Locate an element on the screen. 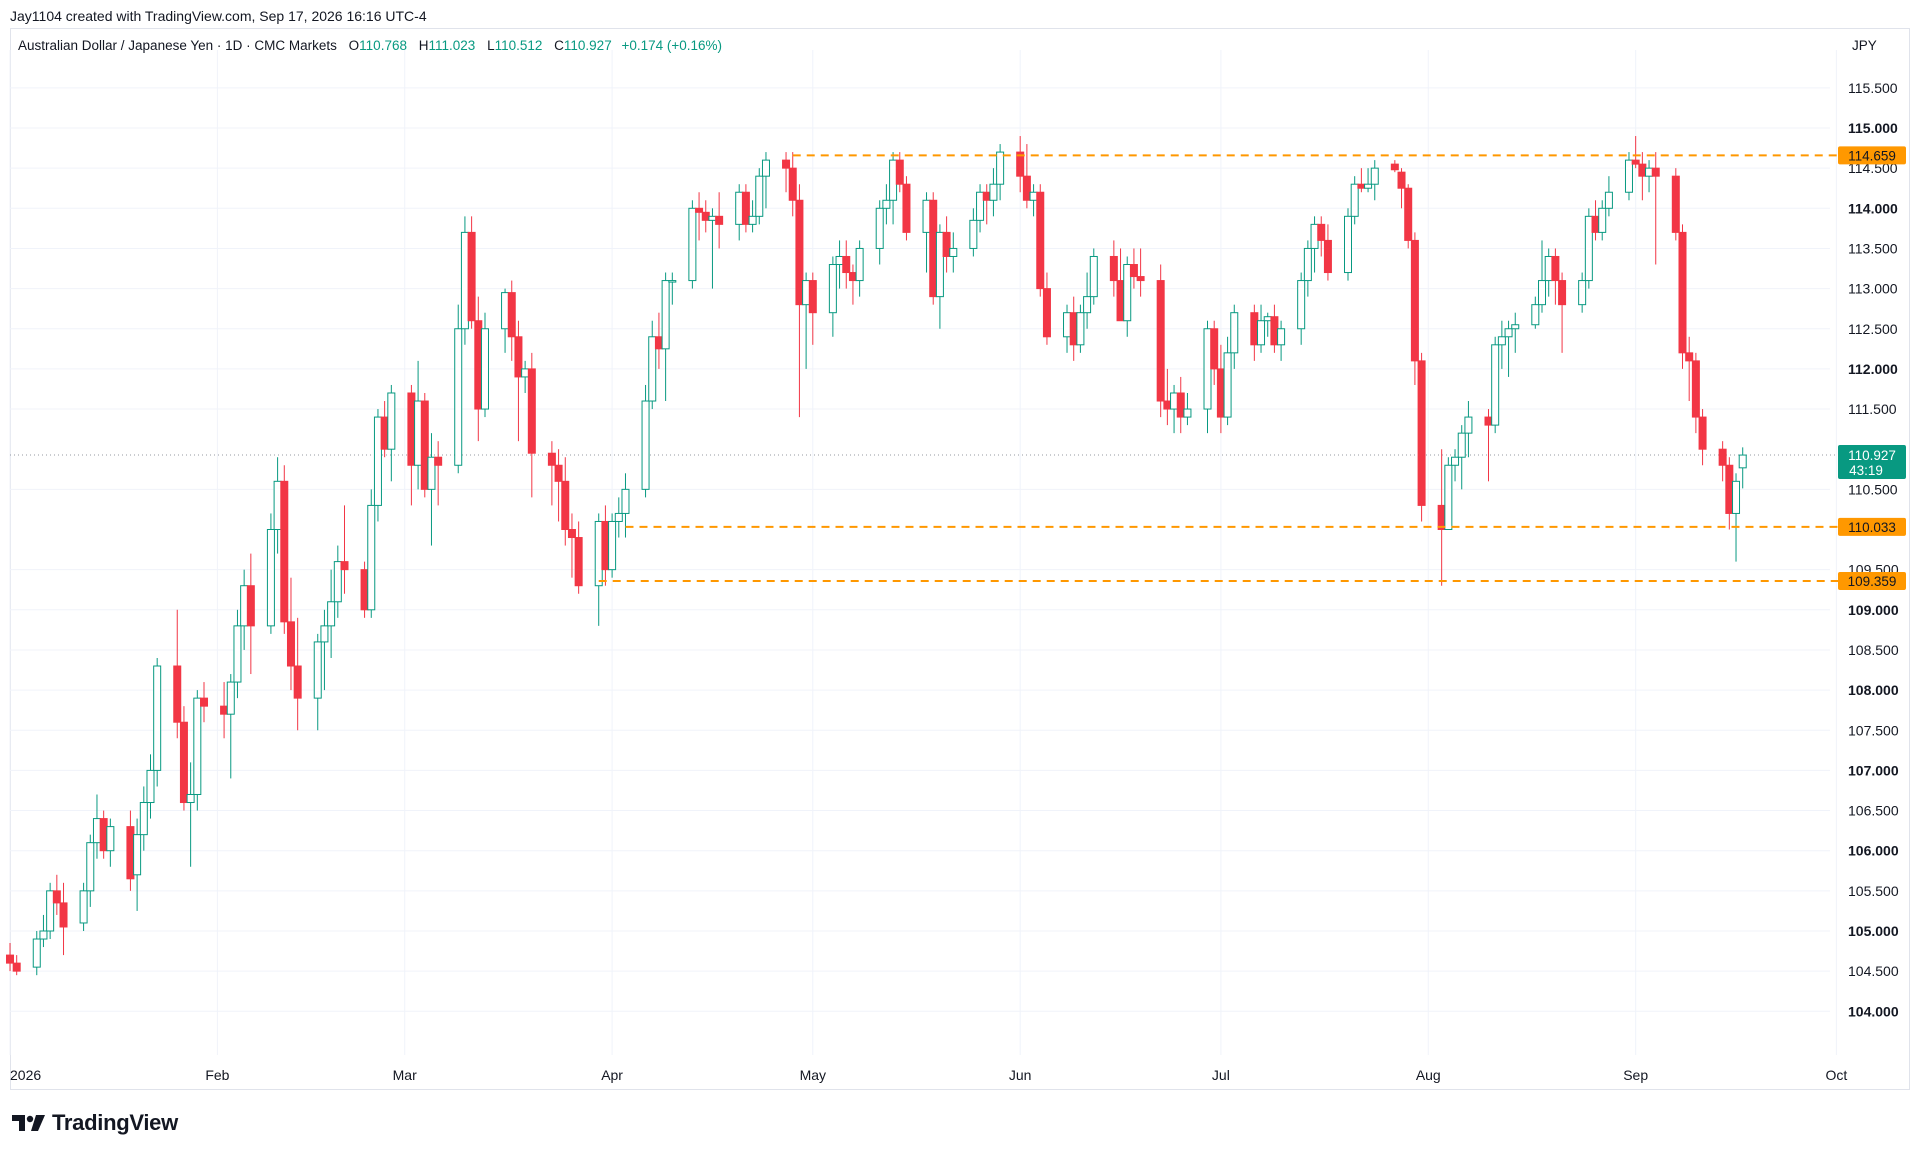  y-tick-label: 104.000 is located at coordinates (1873, 1011).